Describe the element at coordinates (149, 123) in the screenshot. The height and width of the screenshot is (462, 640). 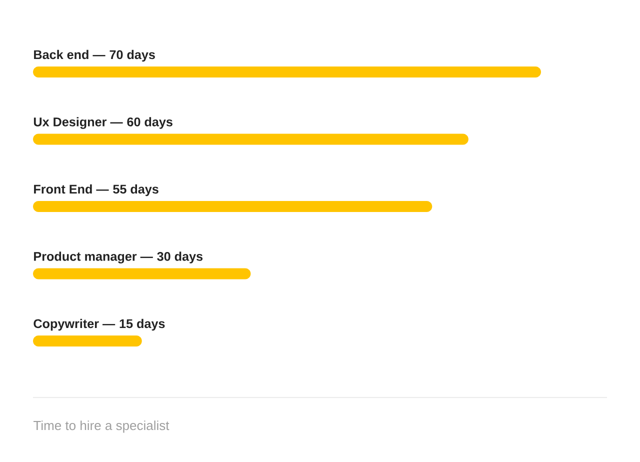
I see `data-label: 60 days` at that location.